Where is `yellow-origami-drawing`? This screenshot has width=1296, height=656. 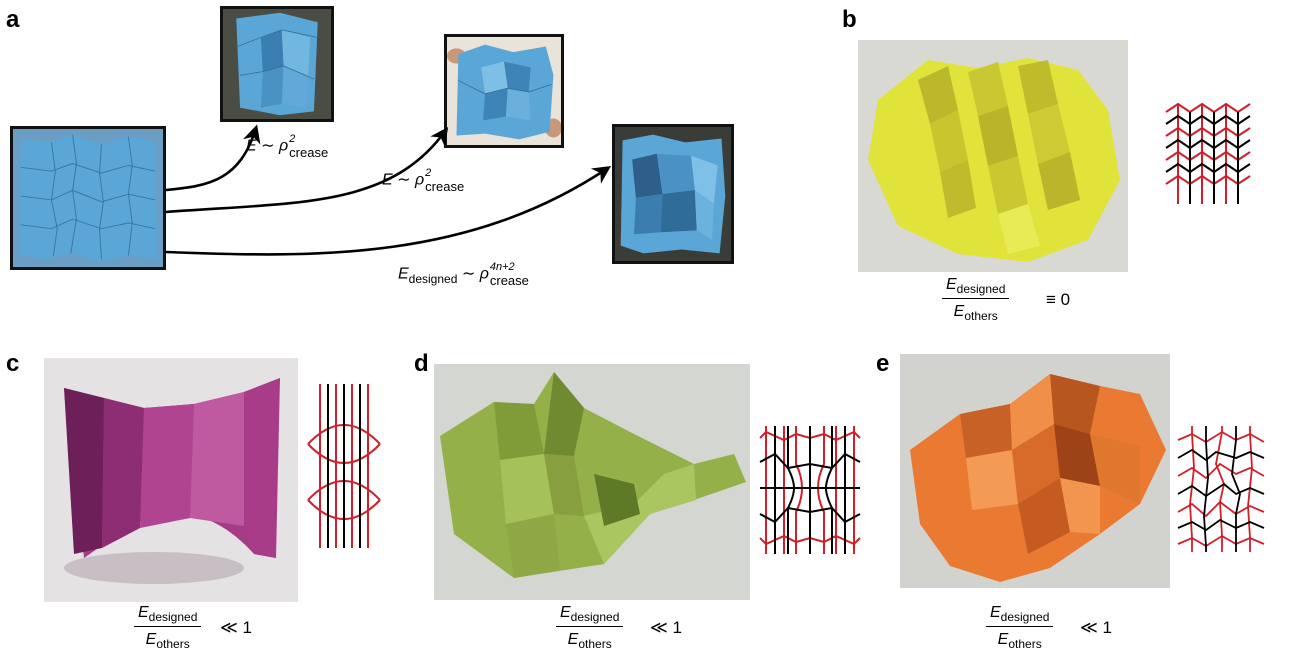
yellow-origami-drawing is located at coordinates (993, 156).